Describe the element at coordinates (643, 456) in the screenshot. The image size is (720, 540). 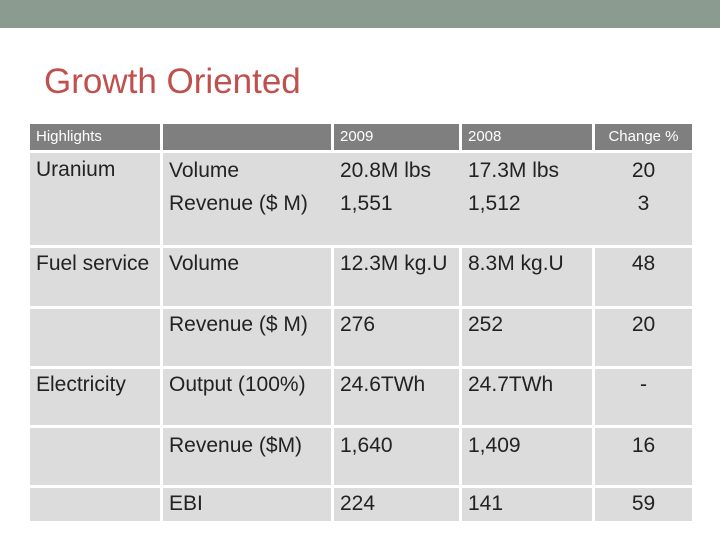
I see `change-electricity-revenue: 16` at that location.